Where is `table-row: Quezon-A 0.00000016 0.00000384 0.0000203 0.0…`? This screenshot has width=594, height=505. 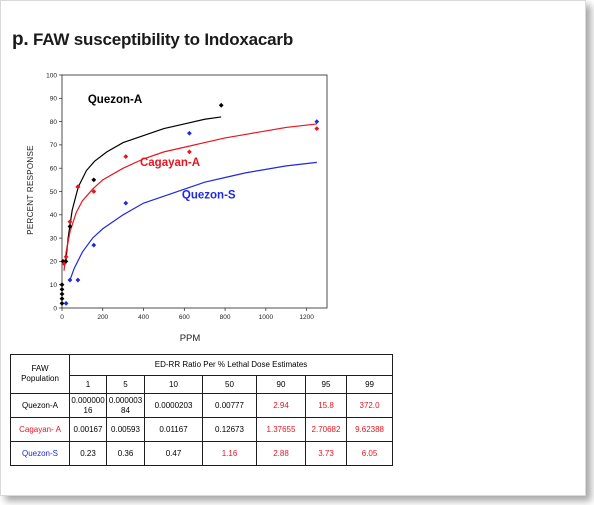 table-row: Quezon-A 0.00000016 0.00000384 0.0000203 0.0… is located at coordinates (202, 405).